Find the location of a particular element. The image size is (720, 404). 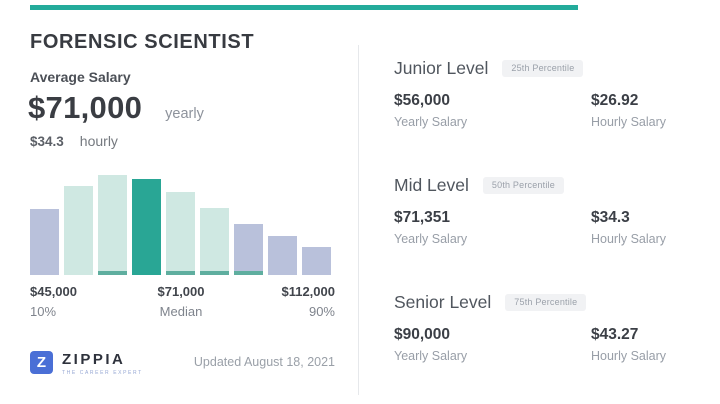

percentile-badge: 25th Percentile is located at coordinates (543, 68).